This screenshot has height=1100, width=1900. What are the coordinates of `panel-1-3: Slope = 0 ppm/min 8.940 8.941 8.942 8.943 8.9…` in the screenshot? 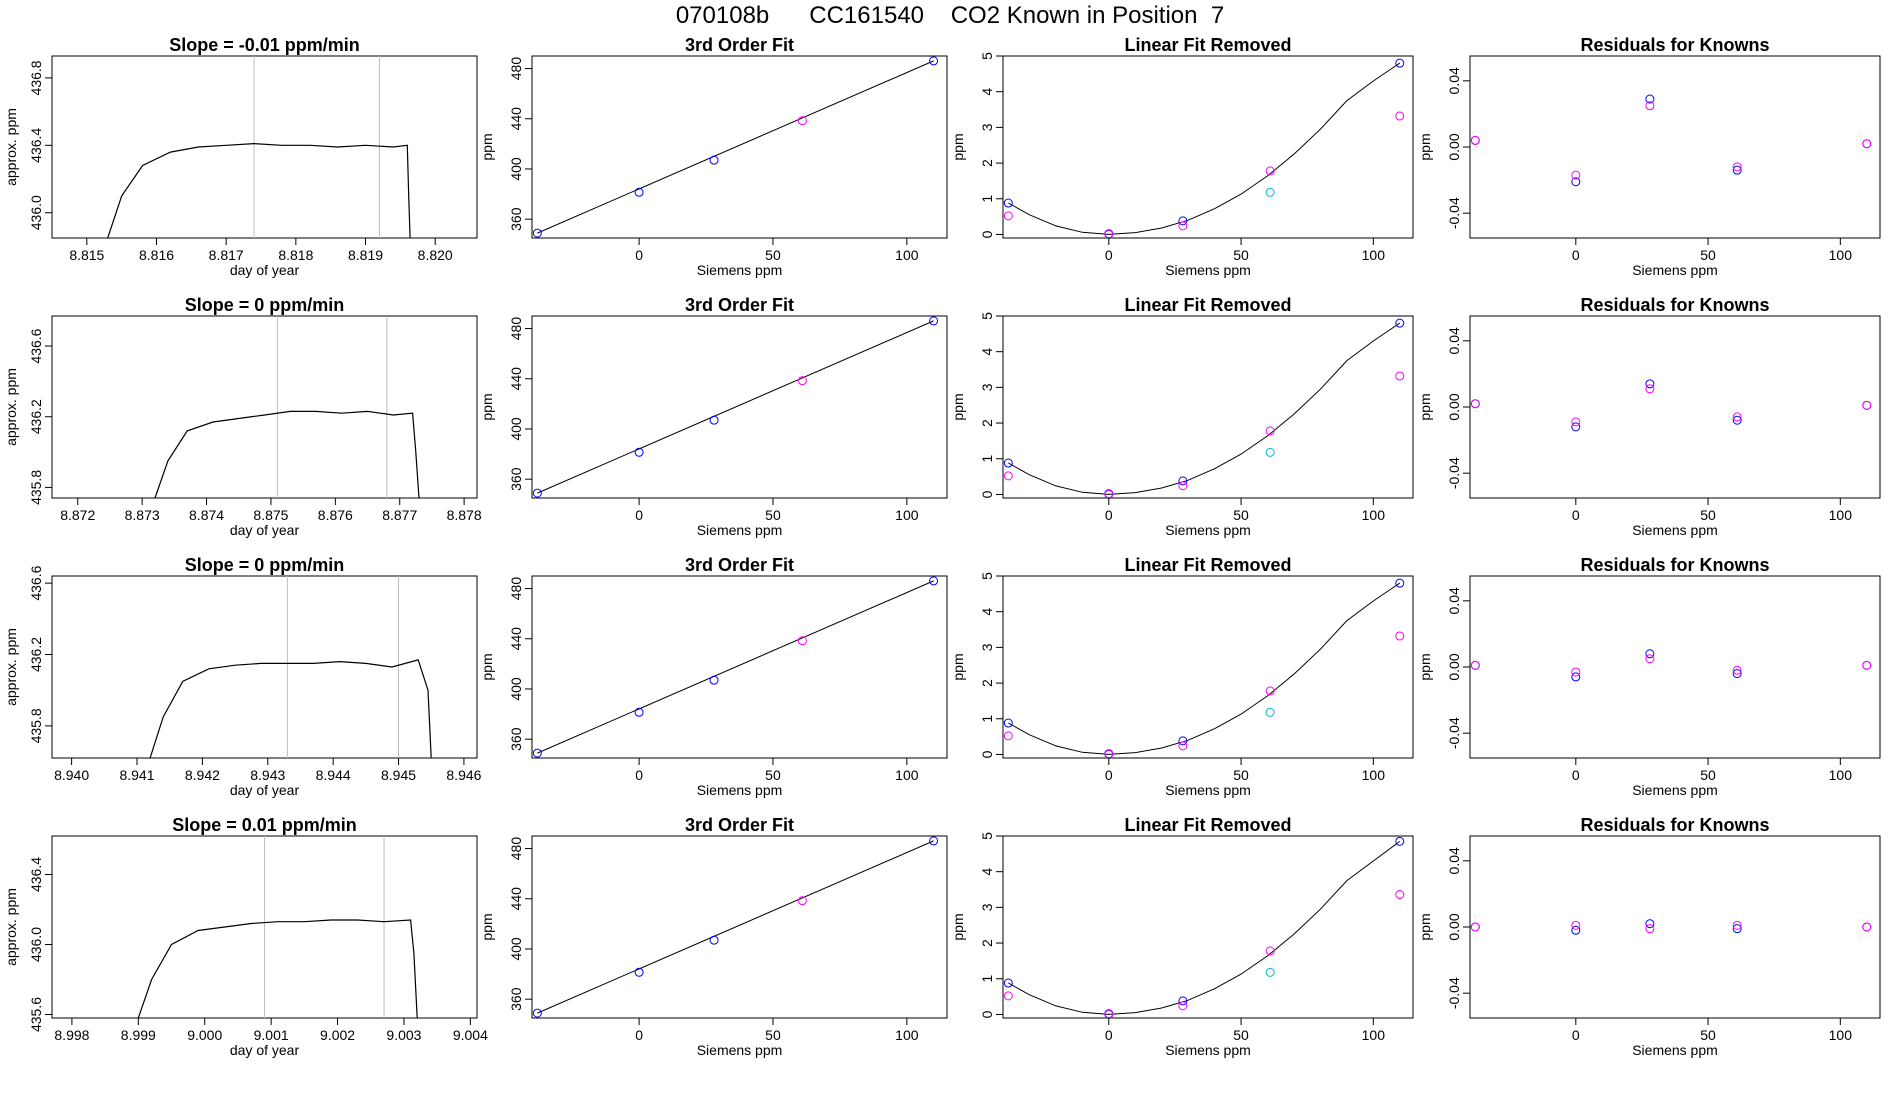 It's located at (242, 676).